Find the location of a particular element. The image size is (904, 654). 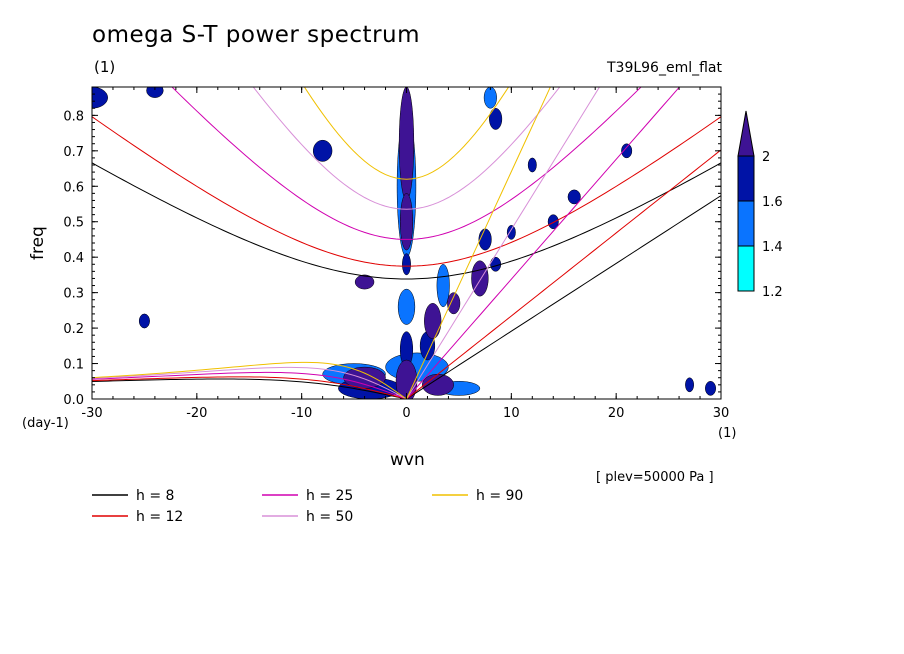

y-tick-label-1: 0.1 is located at coordinates (73, 365).